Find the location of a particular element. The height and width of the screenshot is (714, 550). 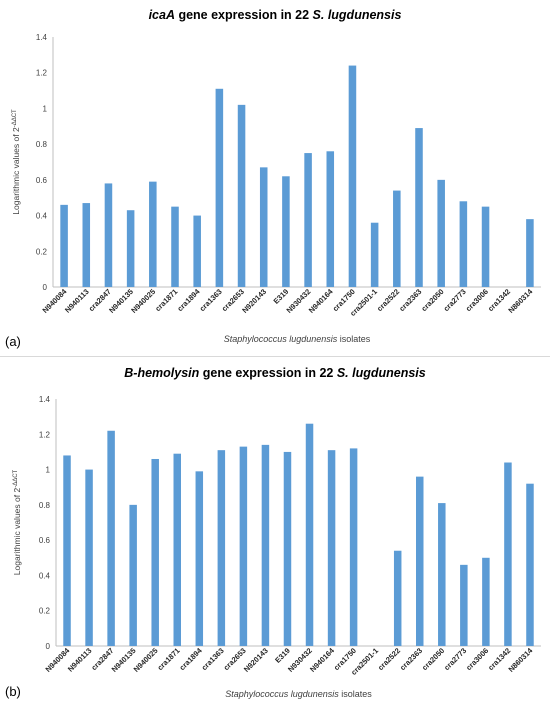

title-gene: icaA is located at coordinates (161, 15).